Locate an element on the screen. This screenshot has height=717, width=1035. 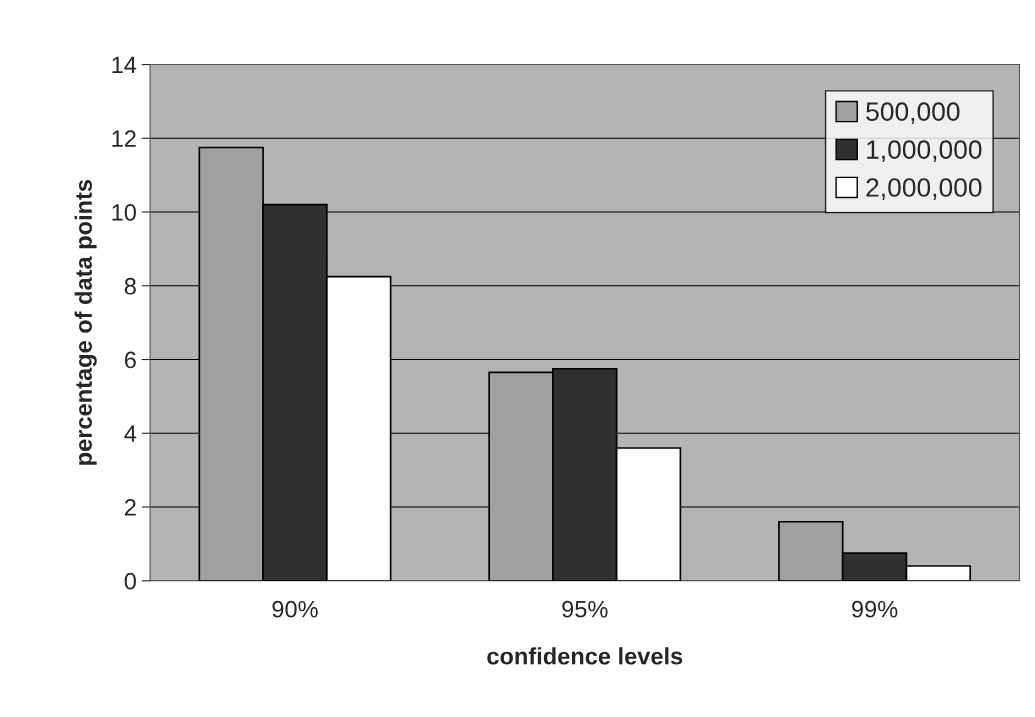
x-tick-label: 99% is located at coordinates (875, 609).